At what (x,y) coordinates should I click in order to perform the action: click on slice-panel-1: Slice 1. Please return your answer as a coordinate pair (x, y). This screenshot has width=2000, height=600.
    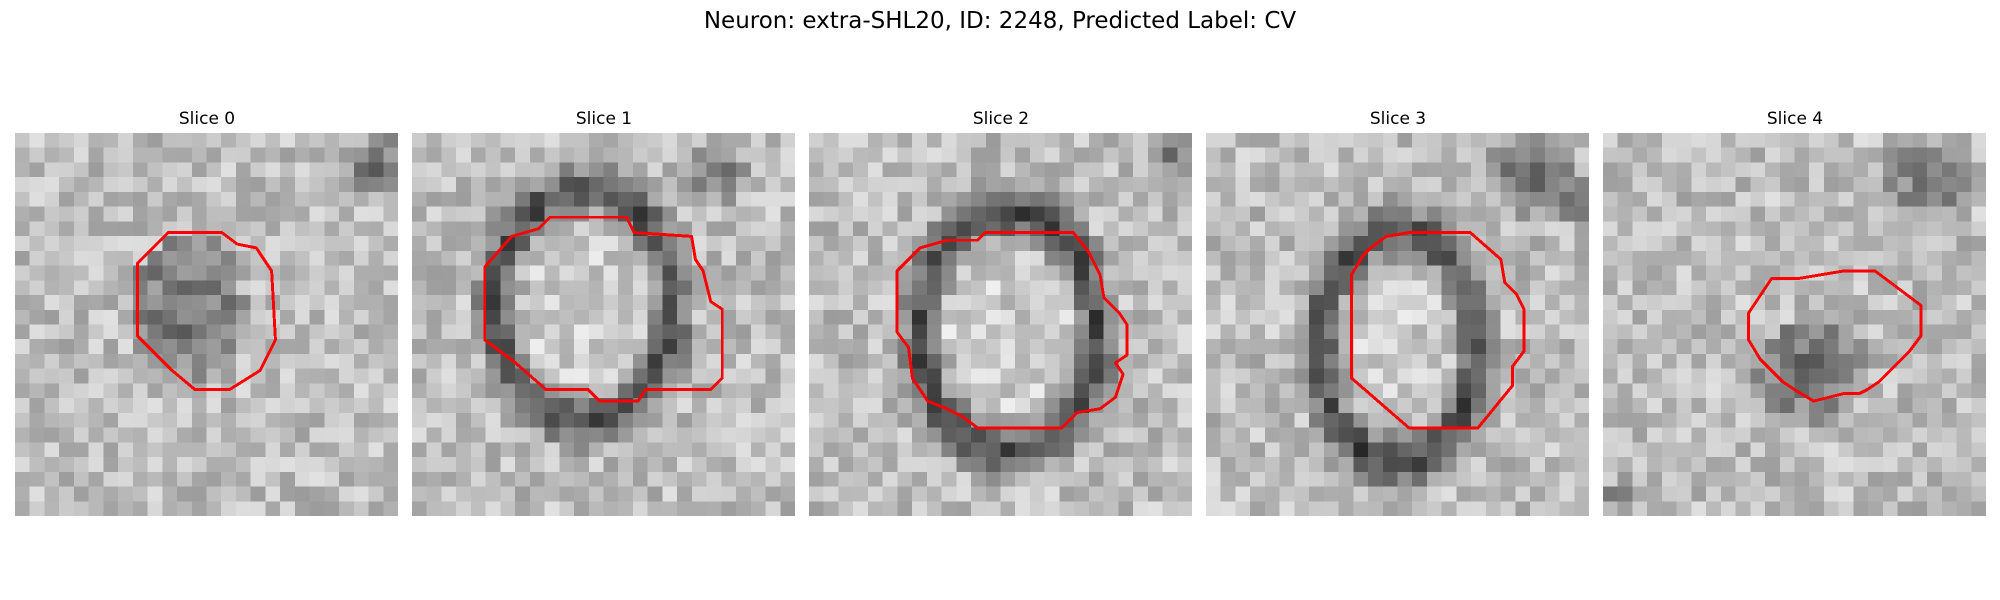
    Looking at the image, I should click on (604, 312).